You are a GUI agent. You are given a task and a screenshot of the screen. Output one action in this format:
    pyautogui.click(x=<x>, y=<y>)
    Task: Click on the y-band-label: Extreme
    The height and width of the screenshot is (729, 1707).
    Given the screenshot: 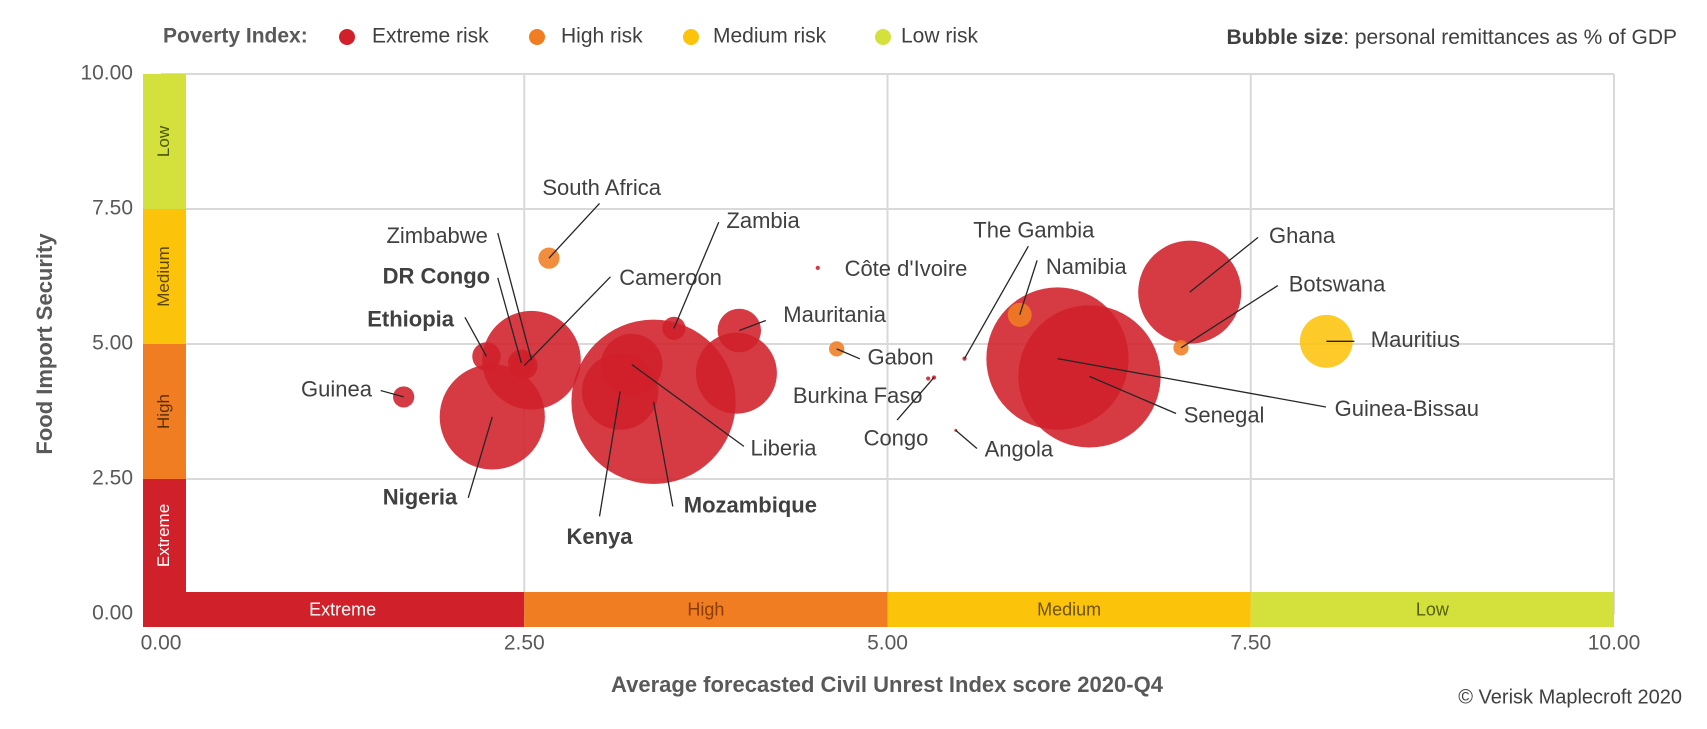 What is the action you would take?
    pyautogui.click(x=163, y=535)
    